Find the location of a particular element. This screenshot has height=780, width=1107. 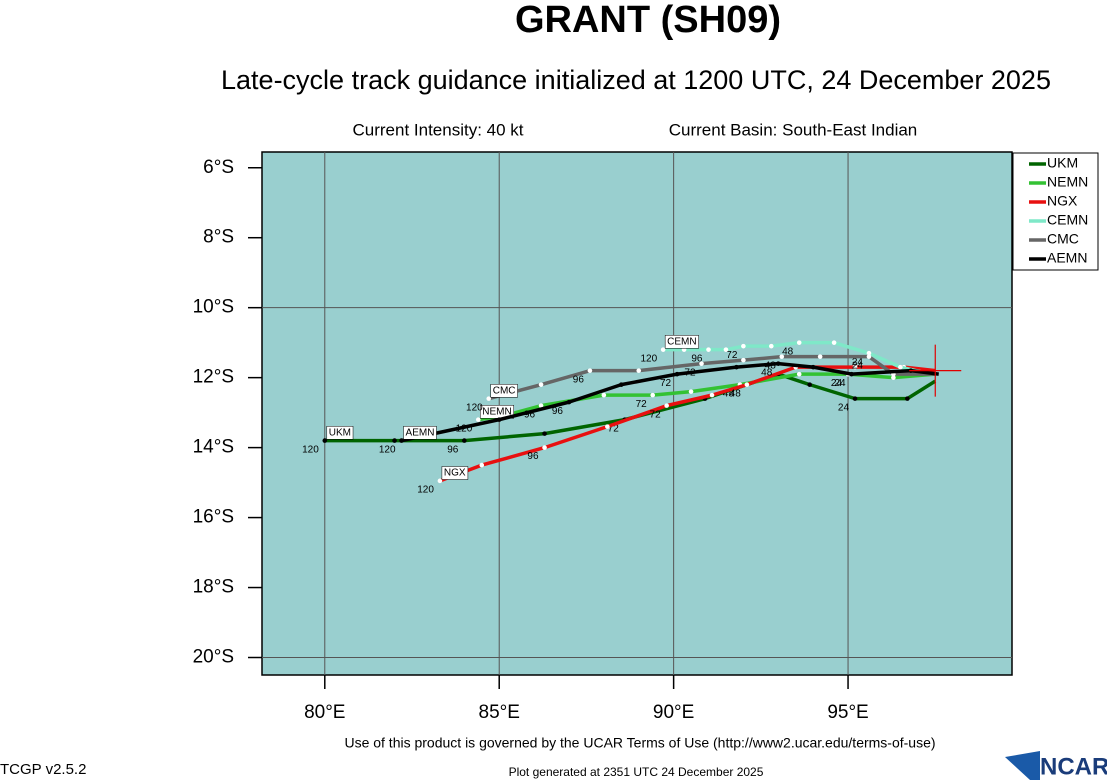

model-name: NGX is located at coordinates (455, 472).